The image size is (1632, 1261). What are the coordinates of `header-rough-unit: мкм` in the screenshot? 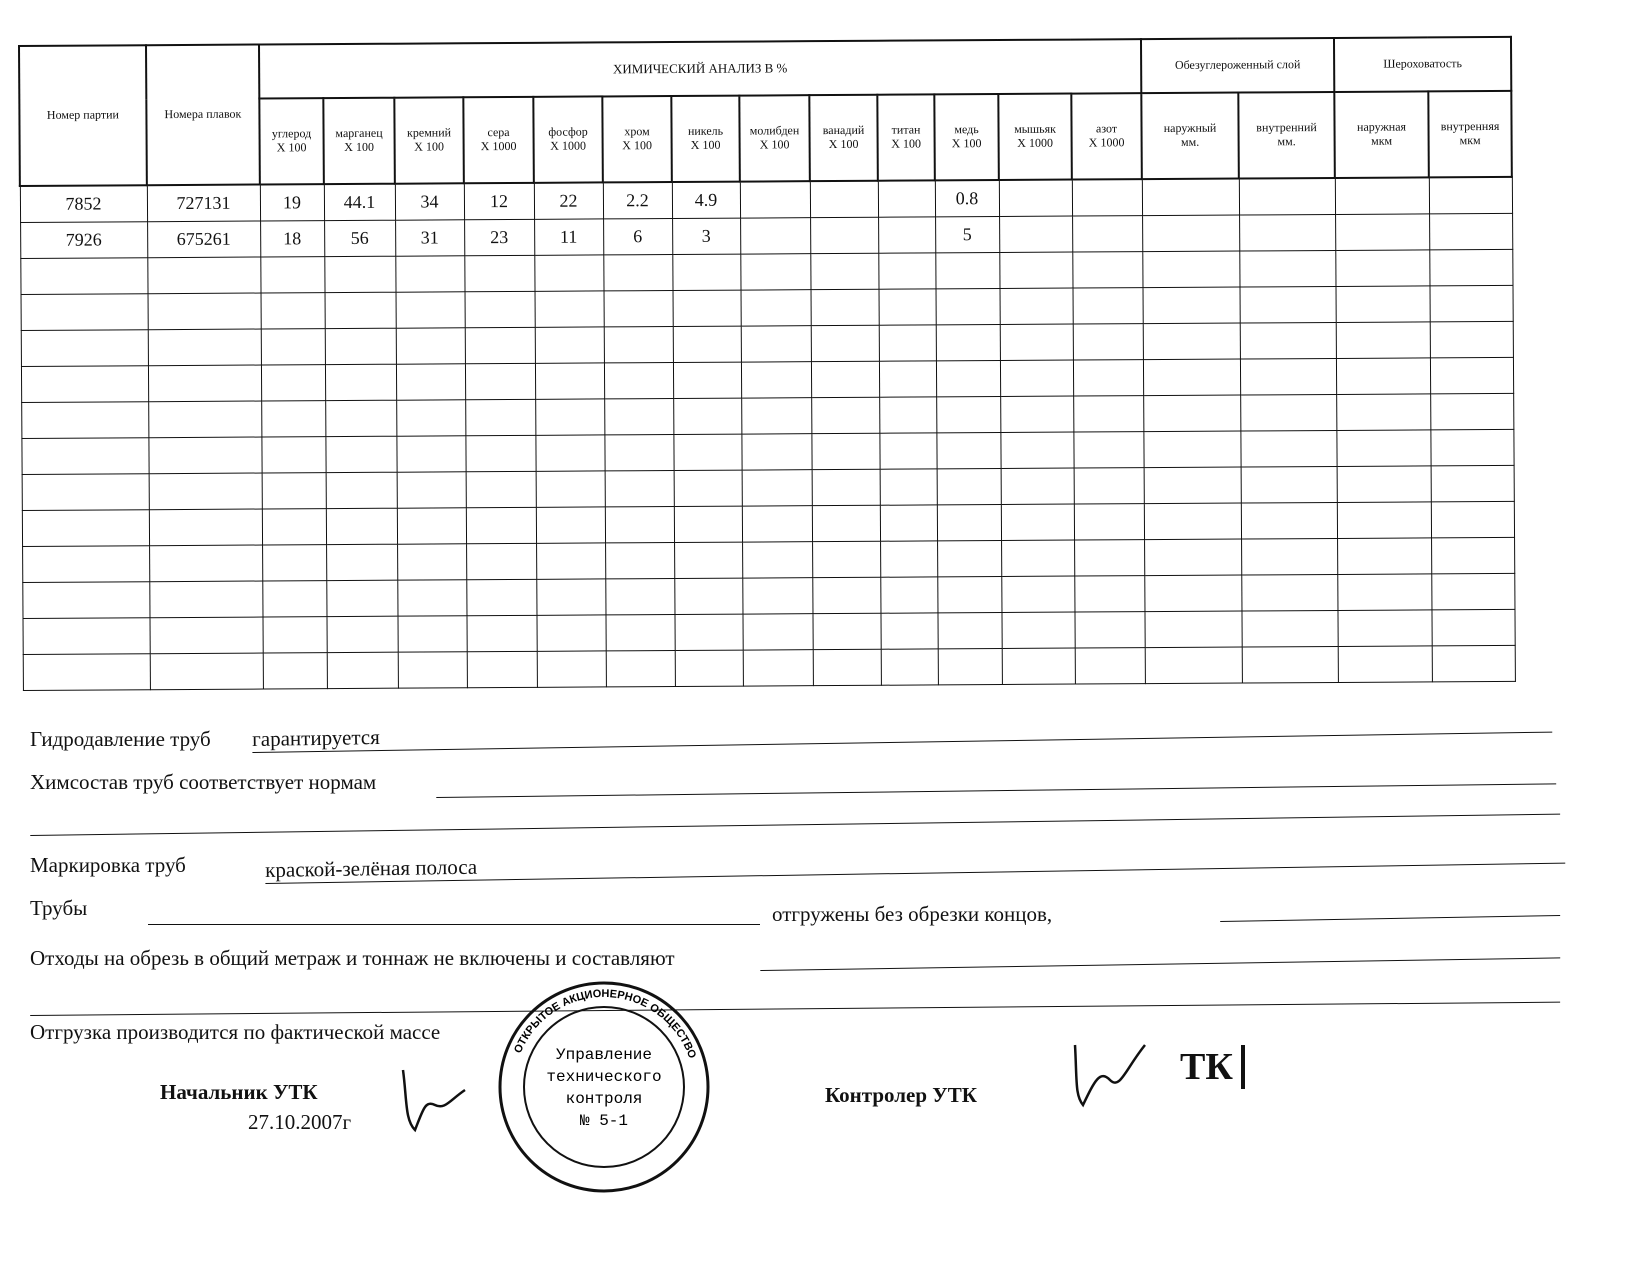 It's located at (1382, 140).